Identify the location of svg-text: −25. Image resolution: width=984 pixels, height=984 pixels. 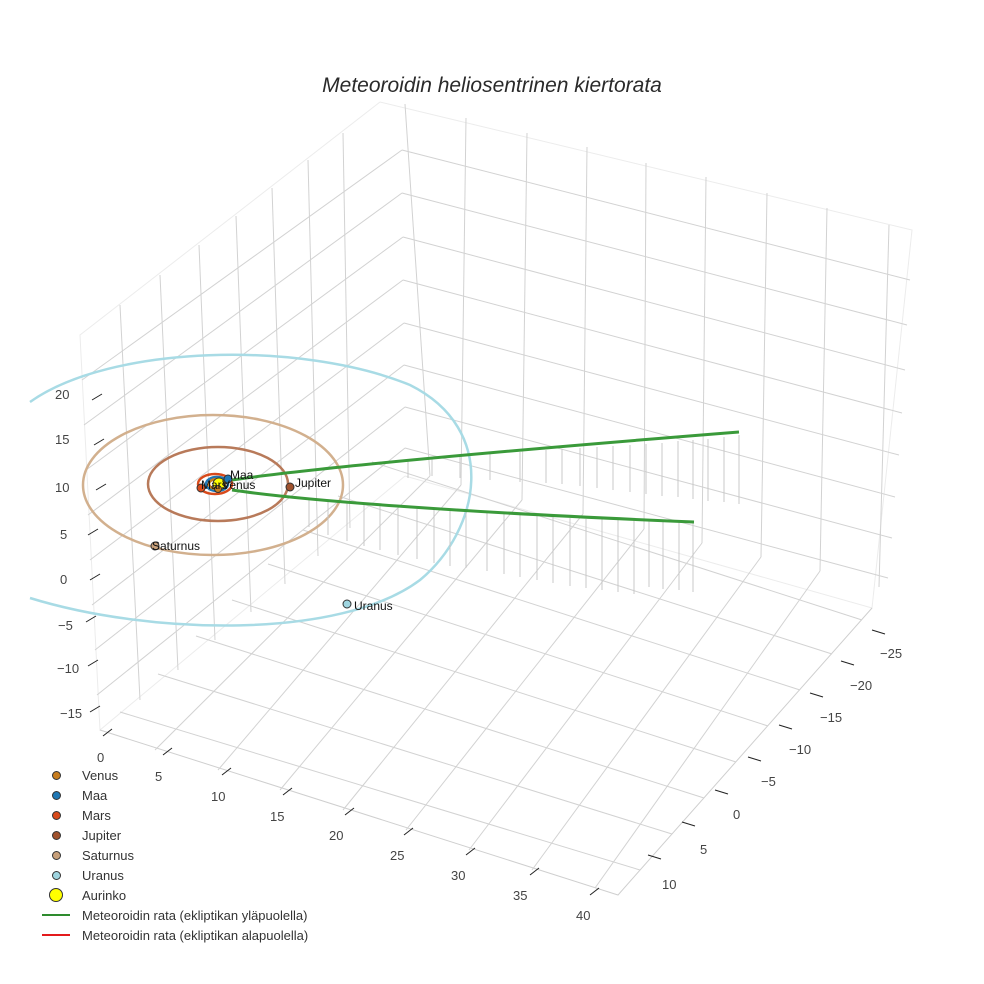
(891, 653).